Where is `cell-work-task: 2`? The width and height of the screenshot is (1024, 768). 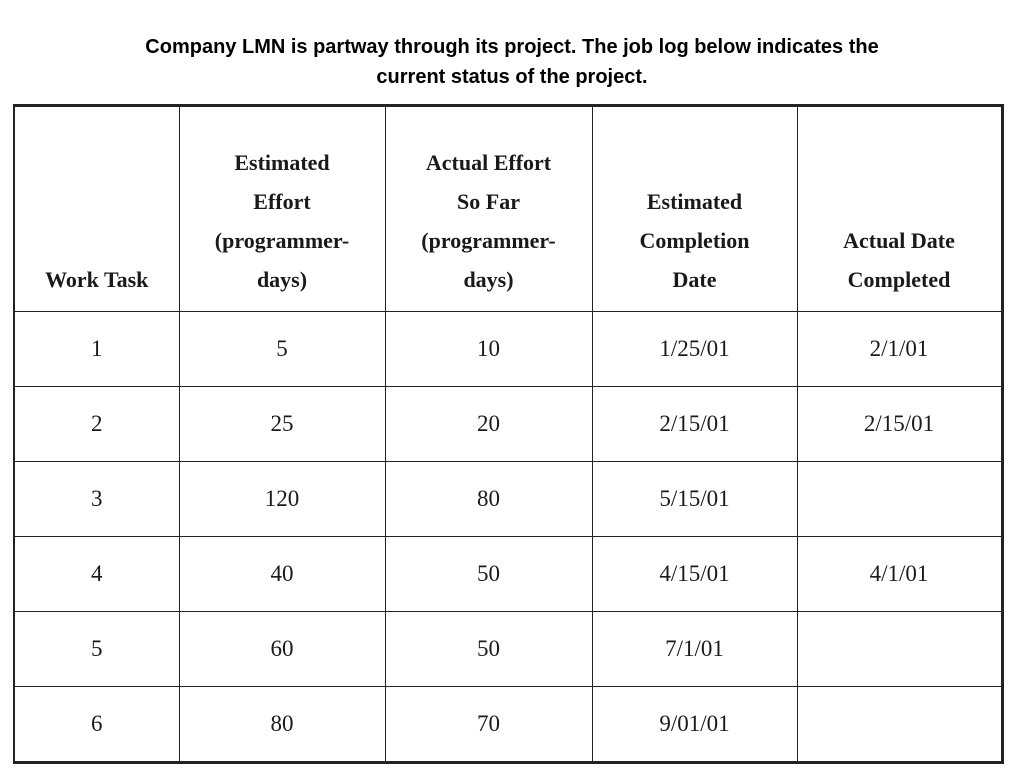 cell-work-task: 2 is located at coordinates (96, 424).